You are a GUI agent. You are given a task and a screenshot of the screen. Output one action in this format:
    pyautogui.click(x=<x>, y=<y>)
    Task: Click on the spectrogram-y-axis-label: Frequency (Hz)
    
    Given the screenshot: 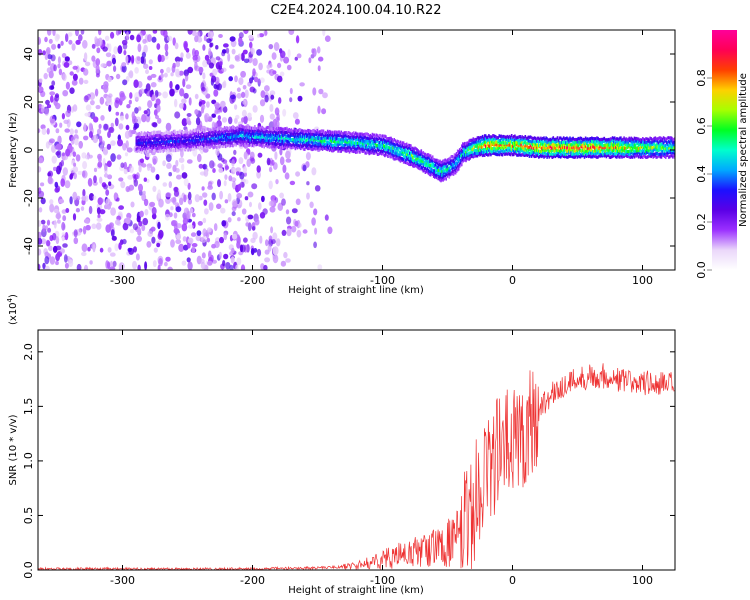 What is the action you would take?
    pyautogui.click(x=13, y=150)
    